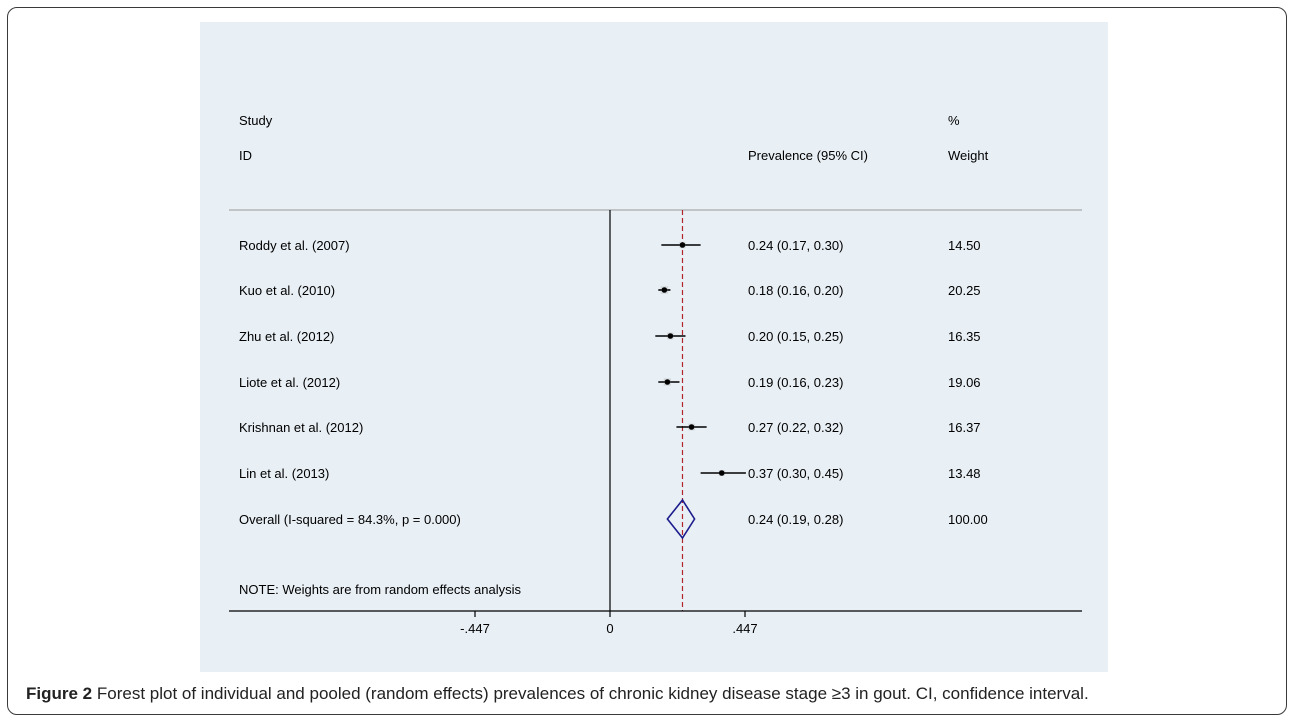  I want to click on header-id: ID, so click(245, 155).